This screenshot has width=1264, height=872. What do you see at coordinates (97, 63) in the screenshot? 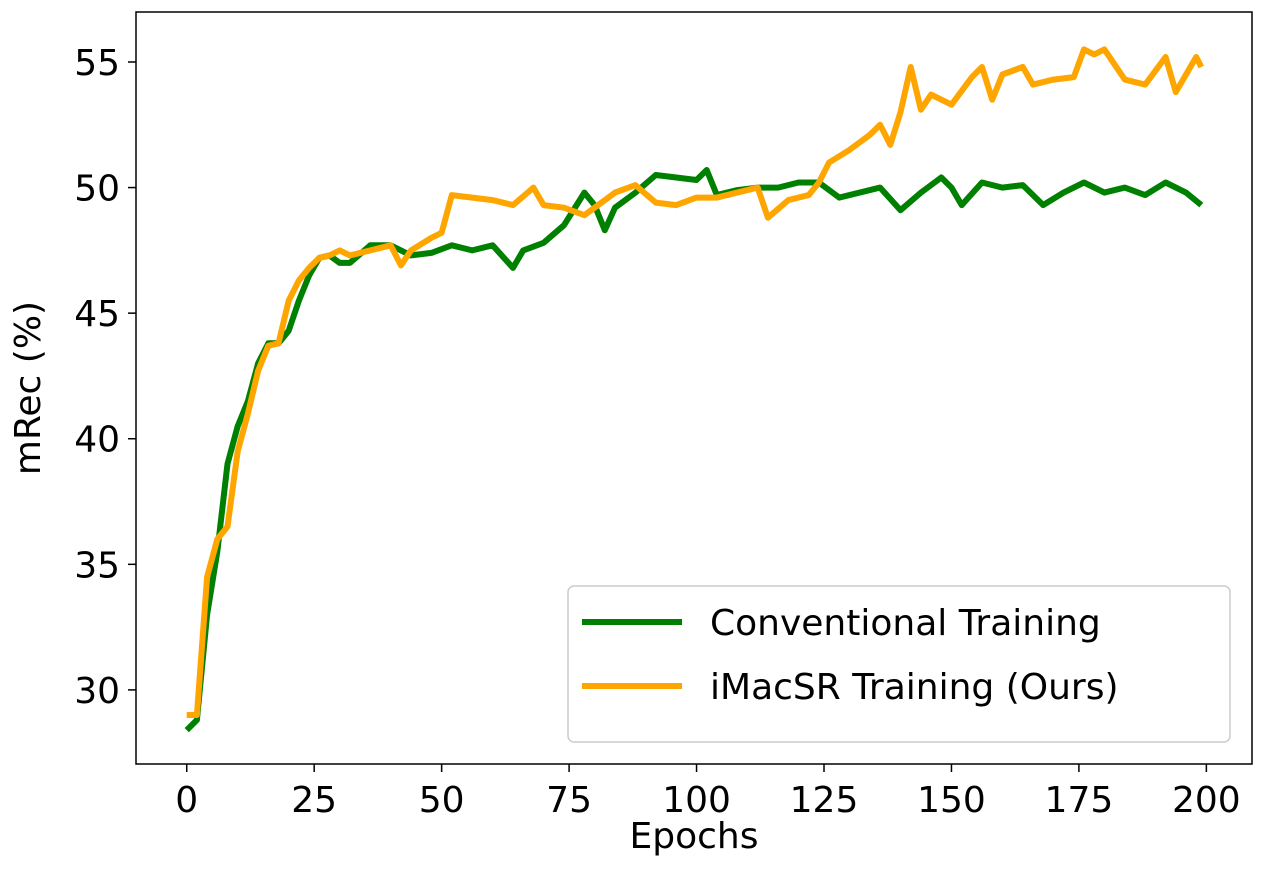
I see `y-tick-label: 55` at bounding box center [97, 63].